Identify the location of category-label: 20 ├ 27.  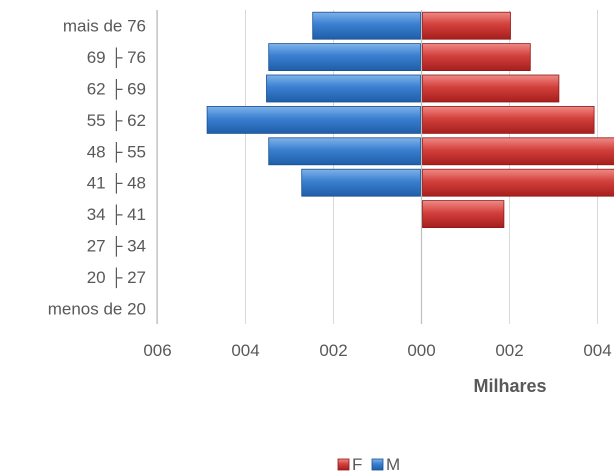
(116, 278).